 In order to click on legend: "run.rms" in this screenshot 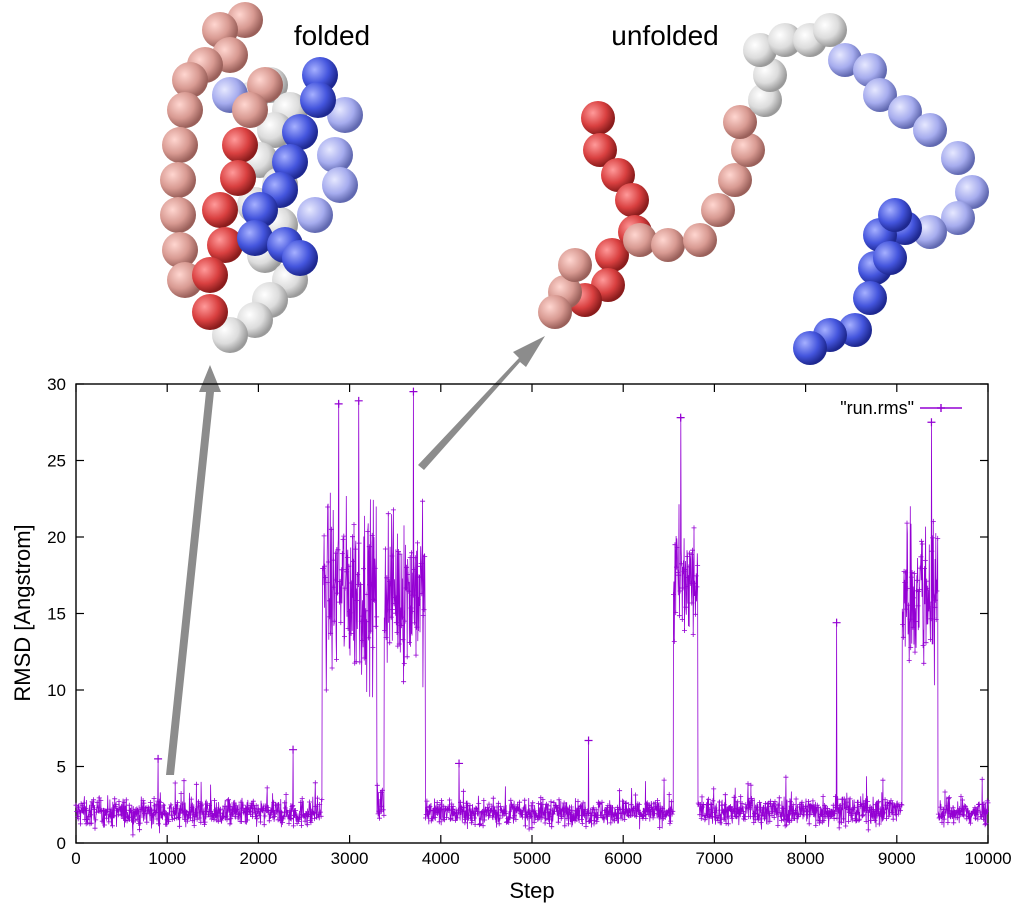, I will do `click(901, 408)`.